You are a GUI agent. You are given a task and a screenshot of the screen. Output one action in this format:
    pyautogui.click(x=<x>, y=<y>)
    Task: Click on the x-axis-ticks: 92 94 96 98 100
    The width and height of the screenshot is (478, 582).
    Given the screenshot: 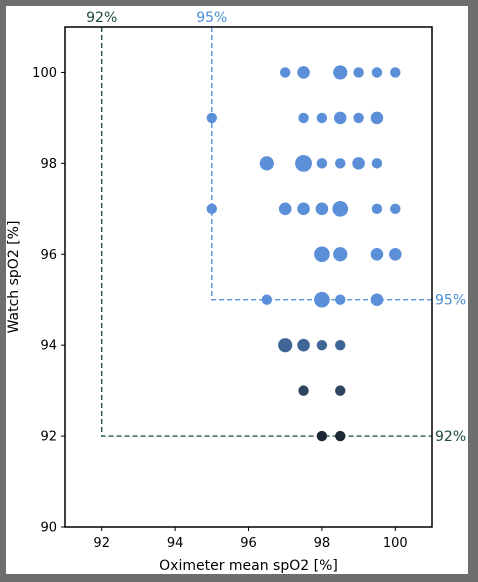 What is the action you would take?
    pyautogui.click(x=250, y=539)
    